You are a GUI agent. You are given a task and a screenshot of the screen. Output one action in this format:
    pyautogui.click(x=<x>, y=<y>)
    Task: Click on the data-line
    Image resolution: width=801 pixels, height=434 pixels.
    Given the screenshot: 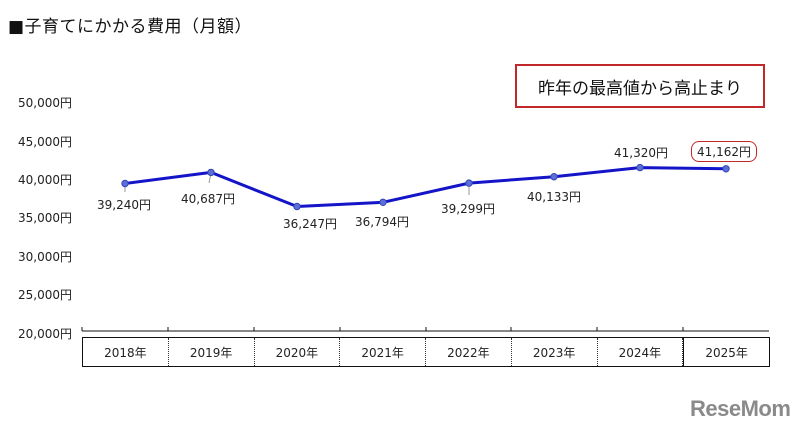 What is the action you would take?
    pyautogui.click(x=425, y=187)
    